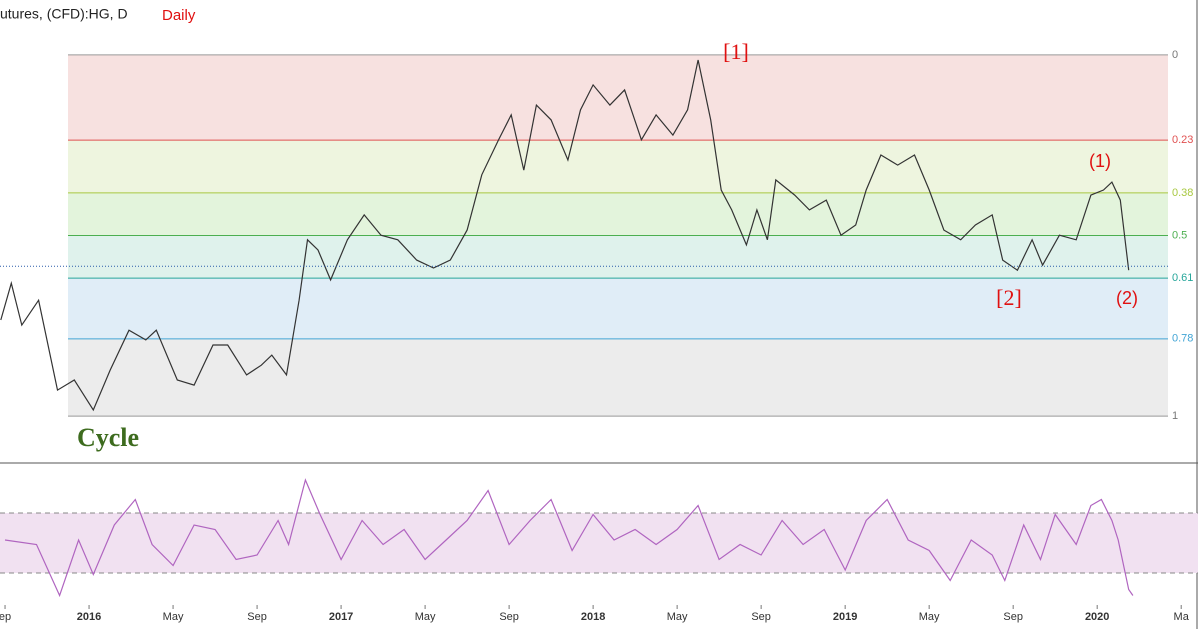 The image size is (1198, 629). I want to click on x-tick-label: Ma, so click(1182, 617).